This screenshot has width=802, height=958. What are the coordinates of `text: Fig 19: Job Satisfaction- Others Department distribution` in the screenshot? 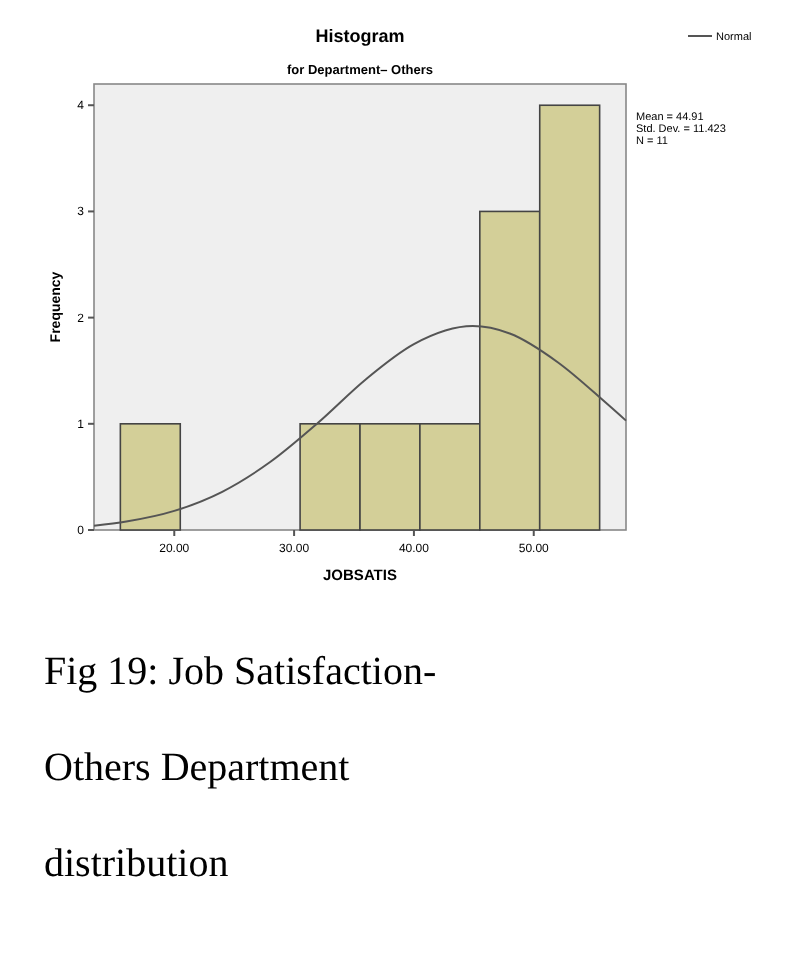 It's located at (240, 768).